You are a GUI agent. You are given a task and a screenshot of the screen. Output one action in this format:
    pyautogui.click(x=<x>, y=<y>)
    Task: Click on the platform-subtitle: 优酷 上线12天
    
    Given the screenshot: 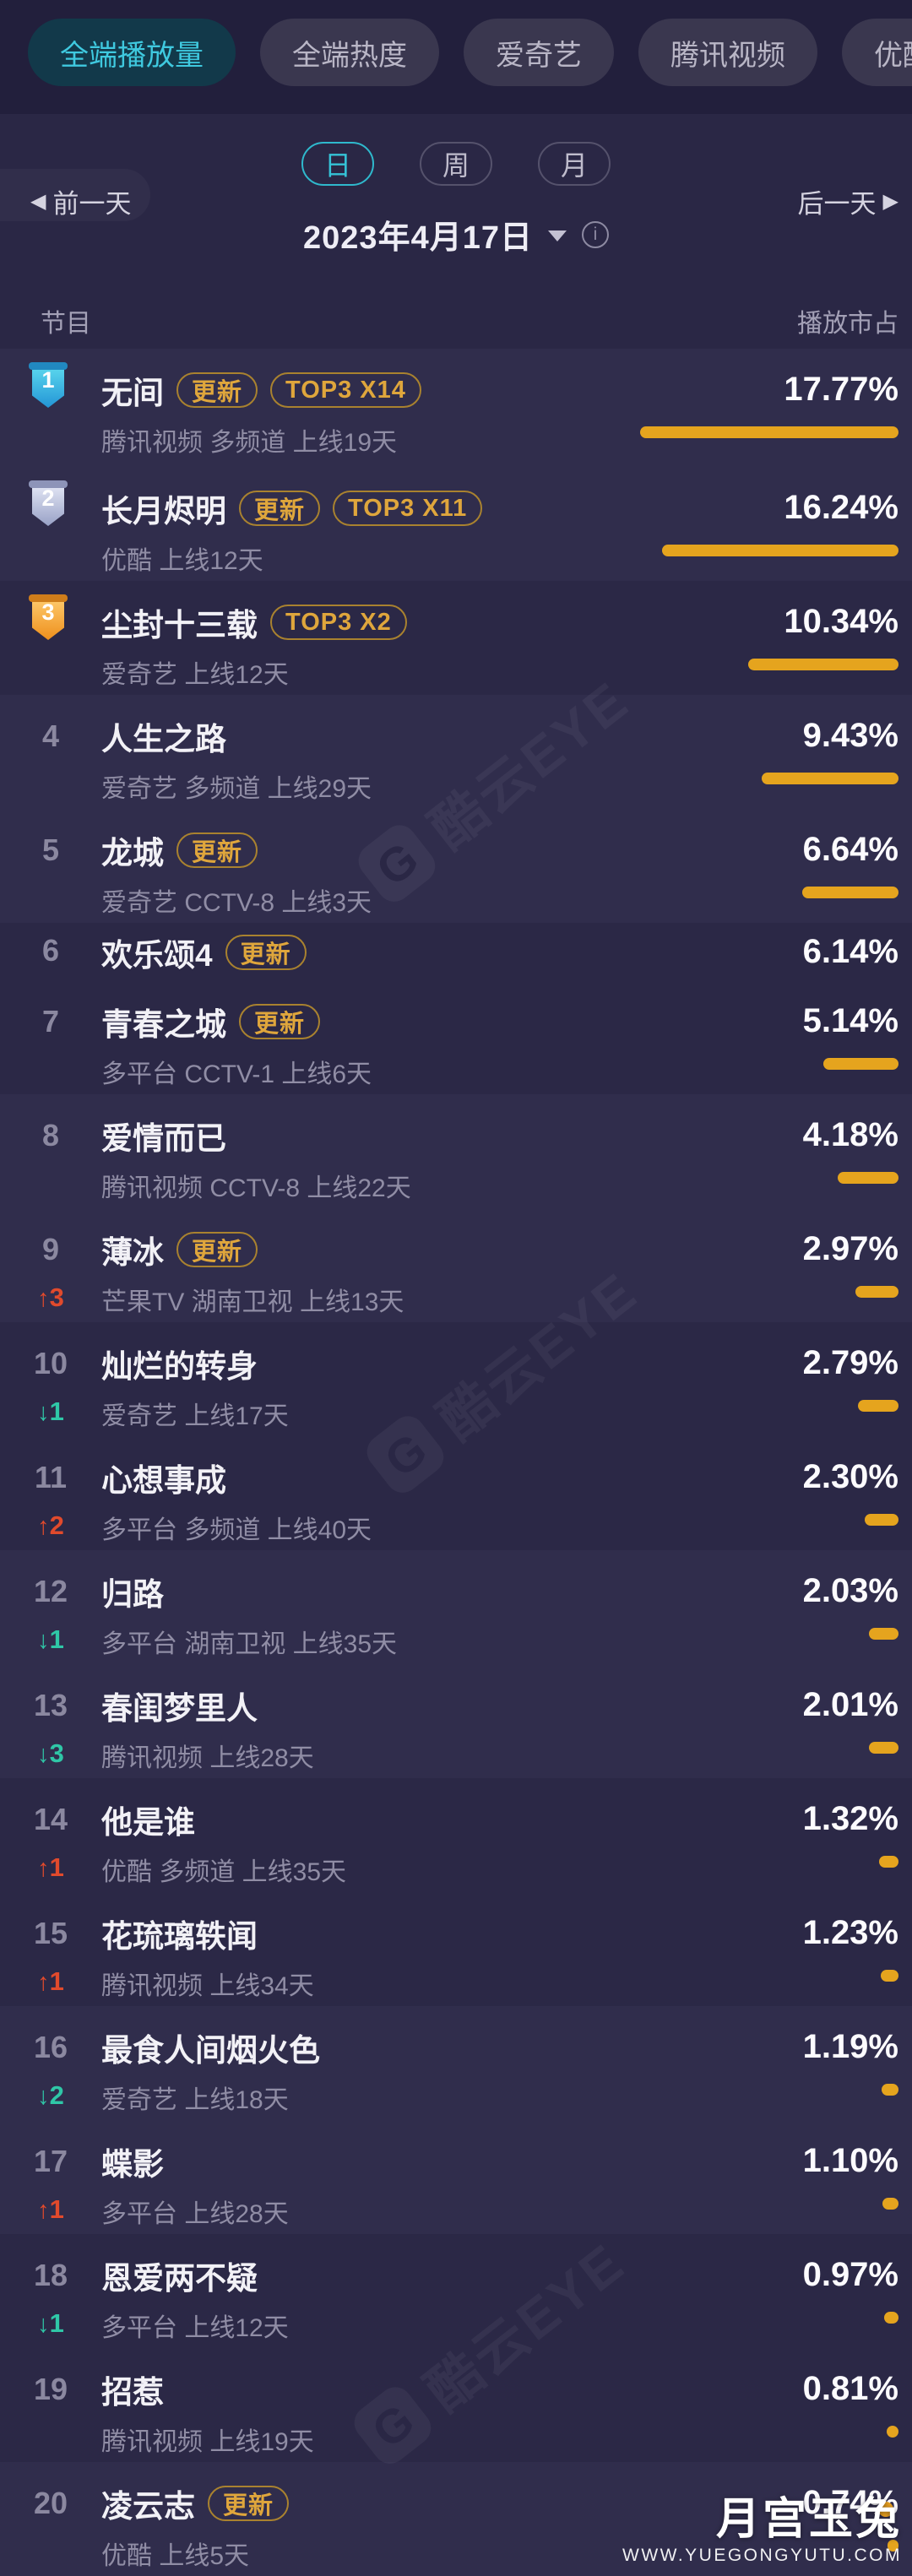 What is the action you would take?
    pyautogui.click(x=182, y=561)
    